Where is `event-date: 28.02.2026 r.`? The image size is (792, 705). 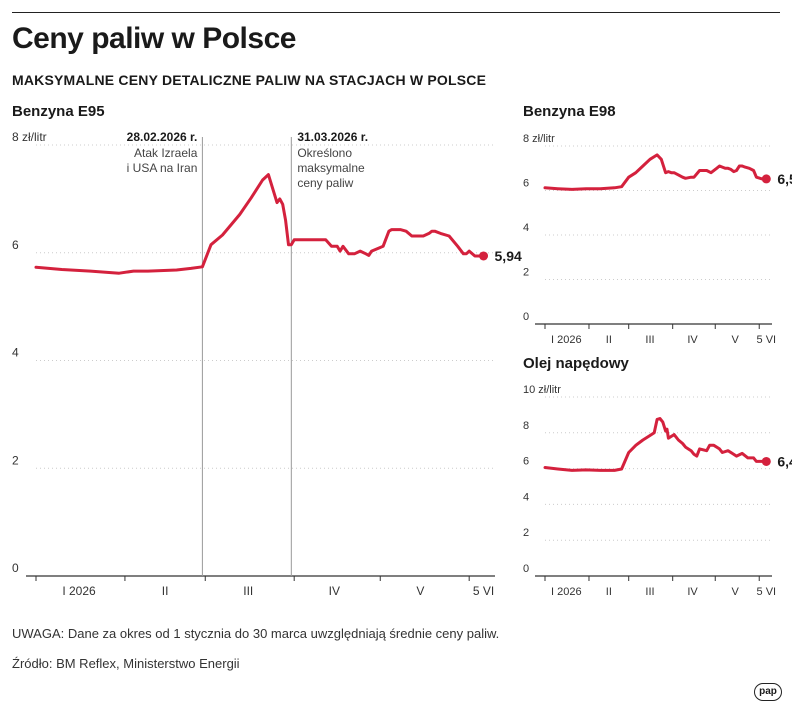 event-date: 28.02.2026 r. is located at coordinates (162, 137).